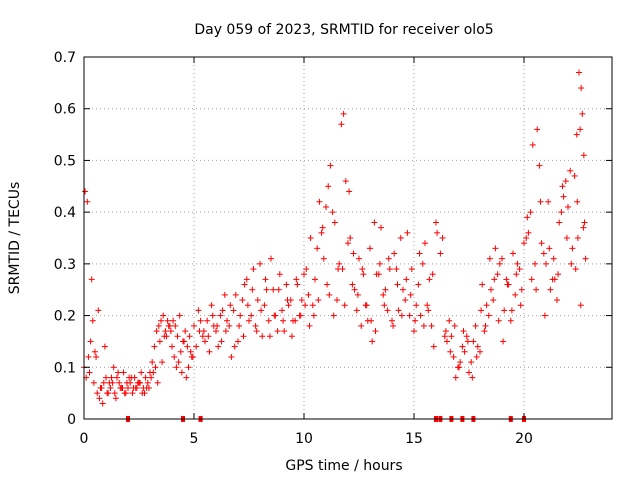 This screenshot has width=640, height=480. What do you see at coordinates (65, 368) in the screenshot?
I see `y-tick-label: 0.1` at bounding box center [65, 368].